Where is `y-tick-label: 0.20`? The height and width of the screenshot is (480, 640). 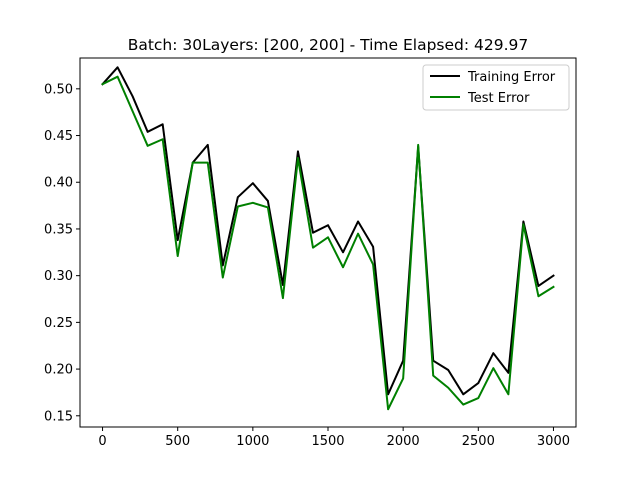
y-tick-label: 0.20 is located at coordinates (58, 370).